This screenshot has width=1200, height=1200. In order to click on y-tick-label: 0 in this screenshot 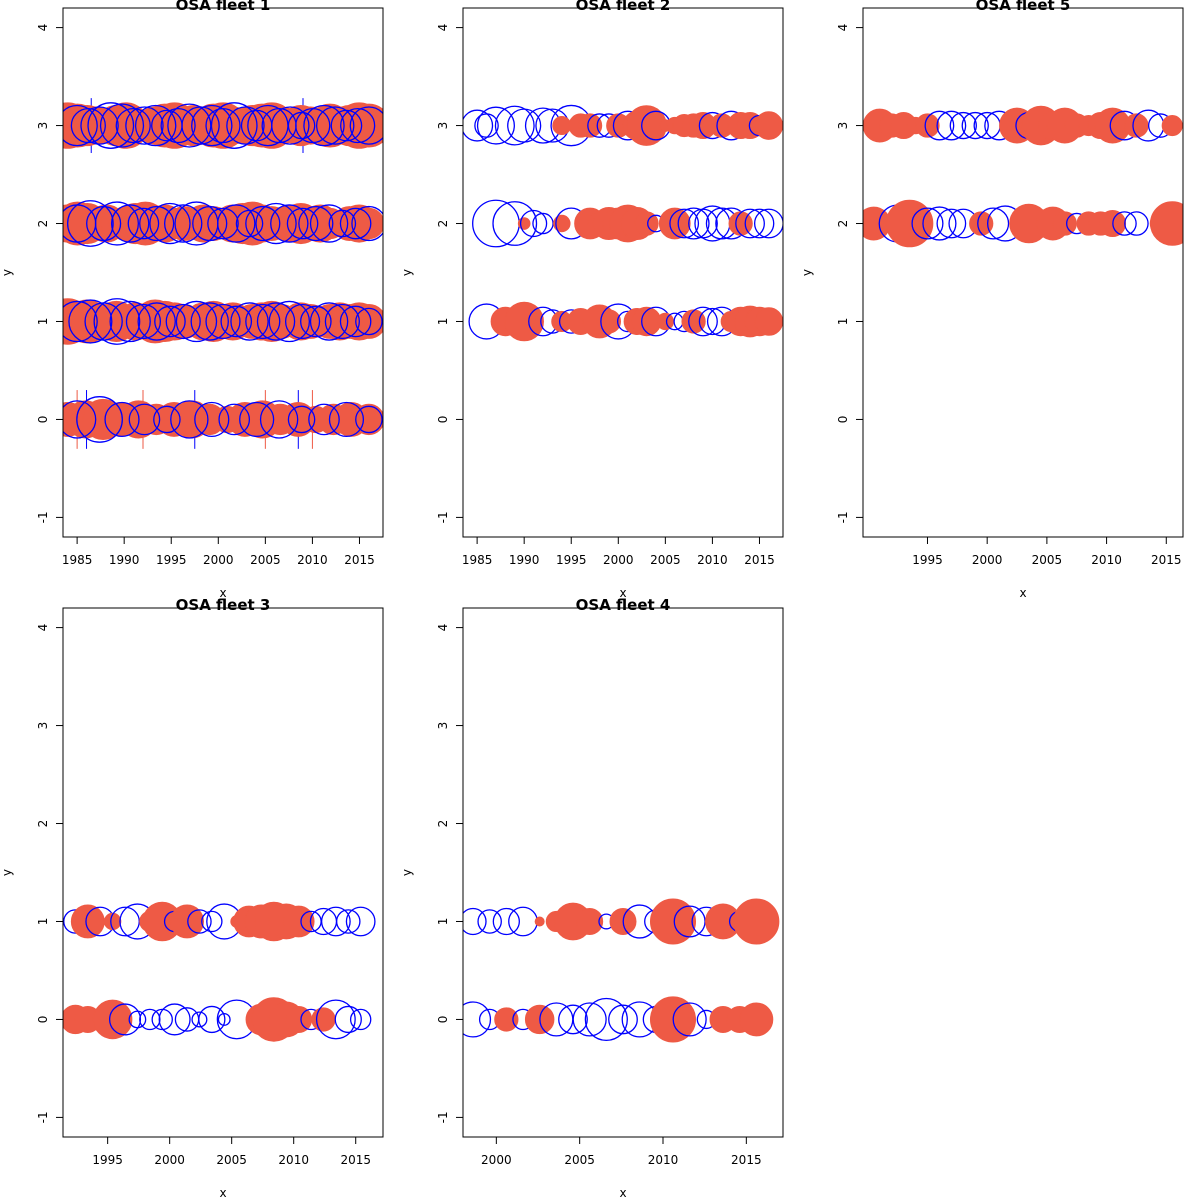, I will do `click(843, 420)`.